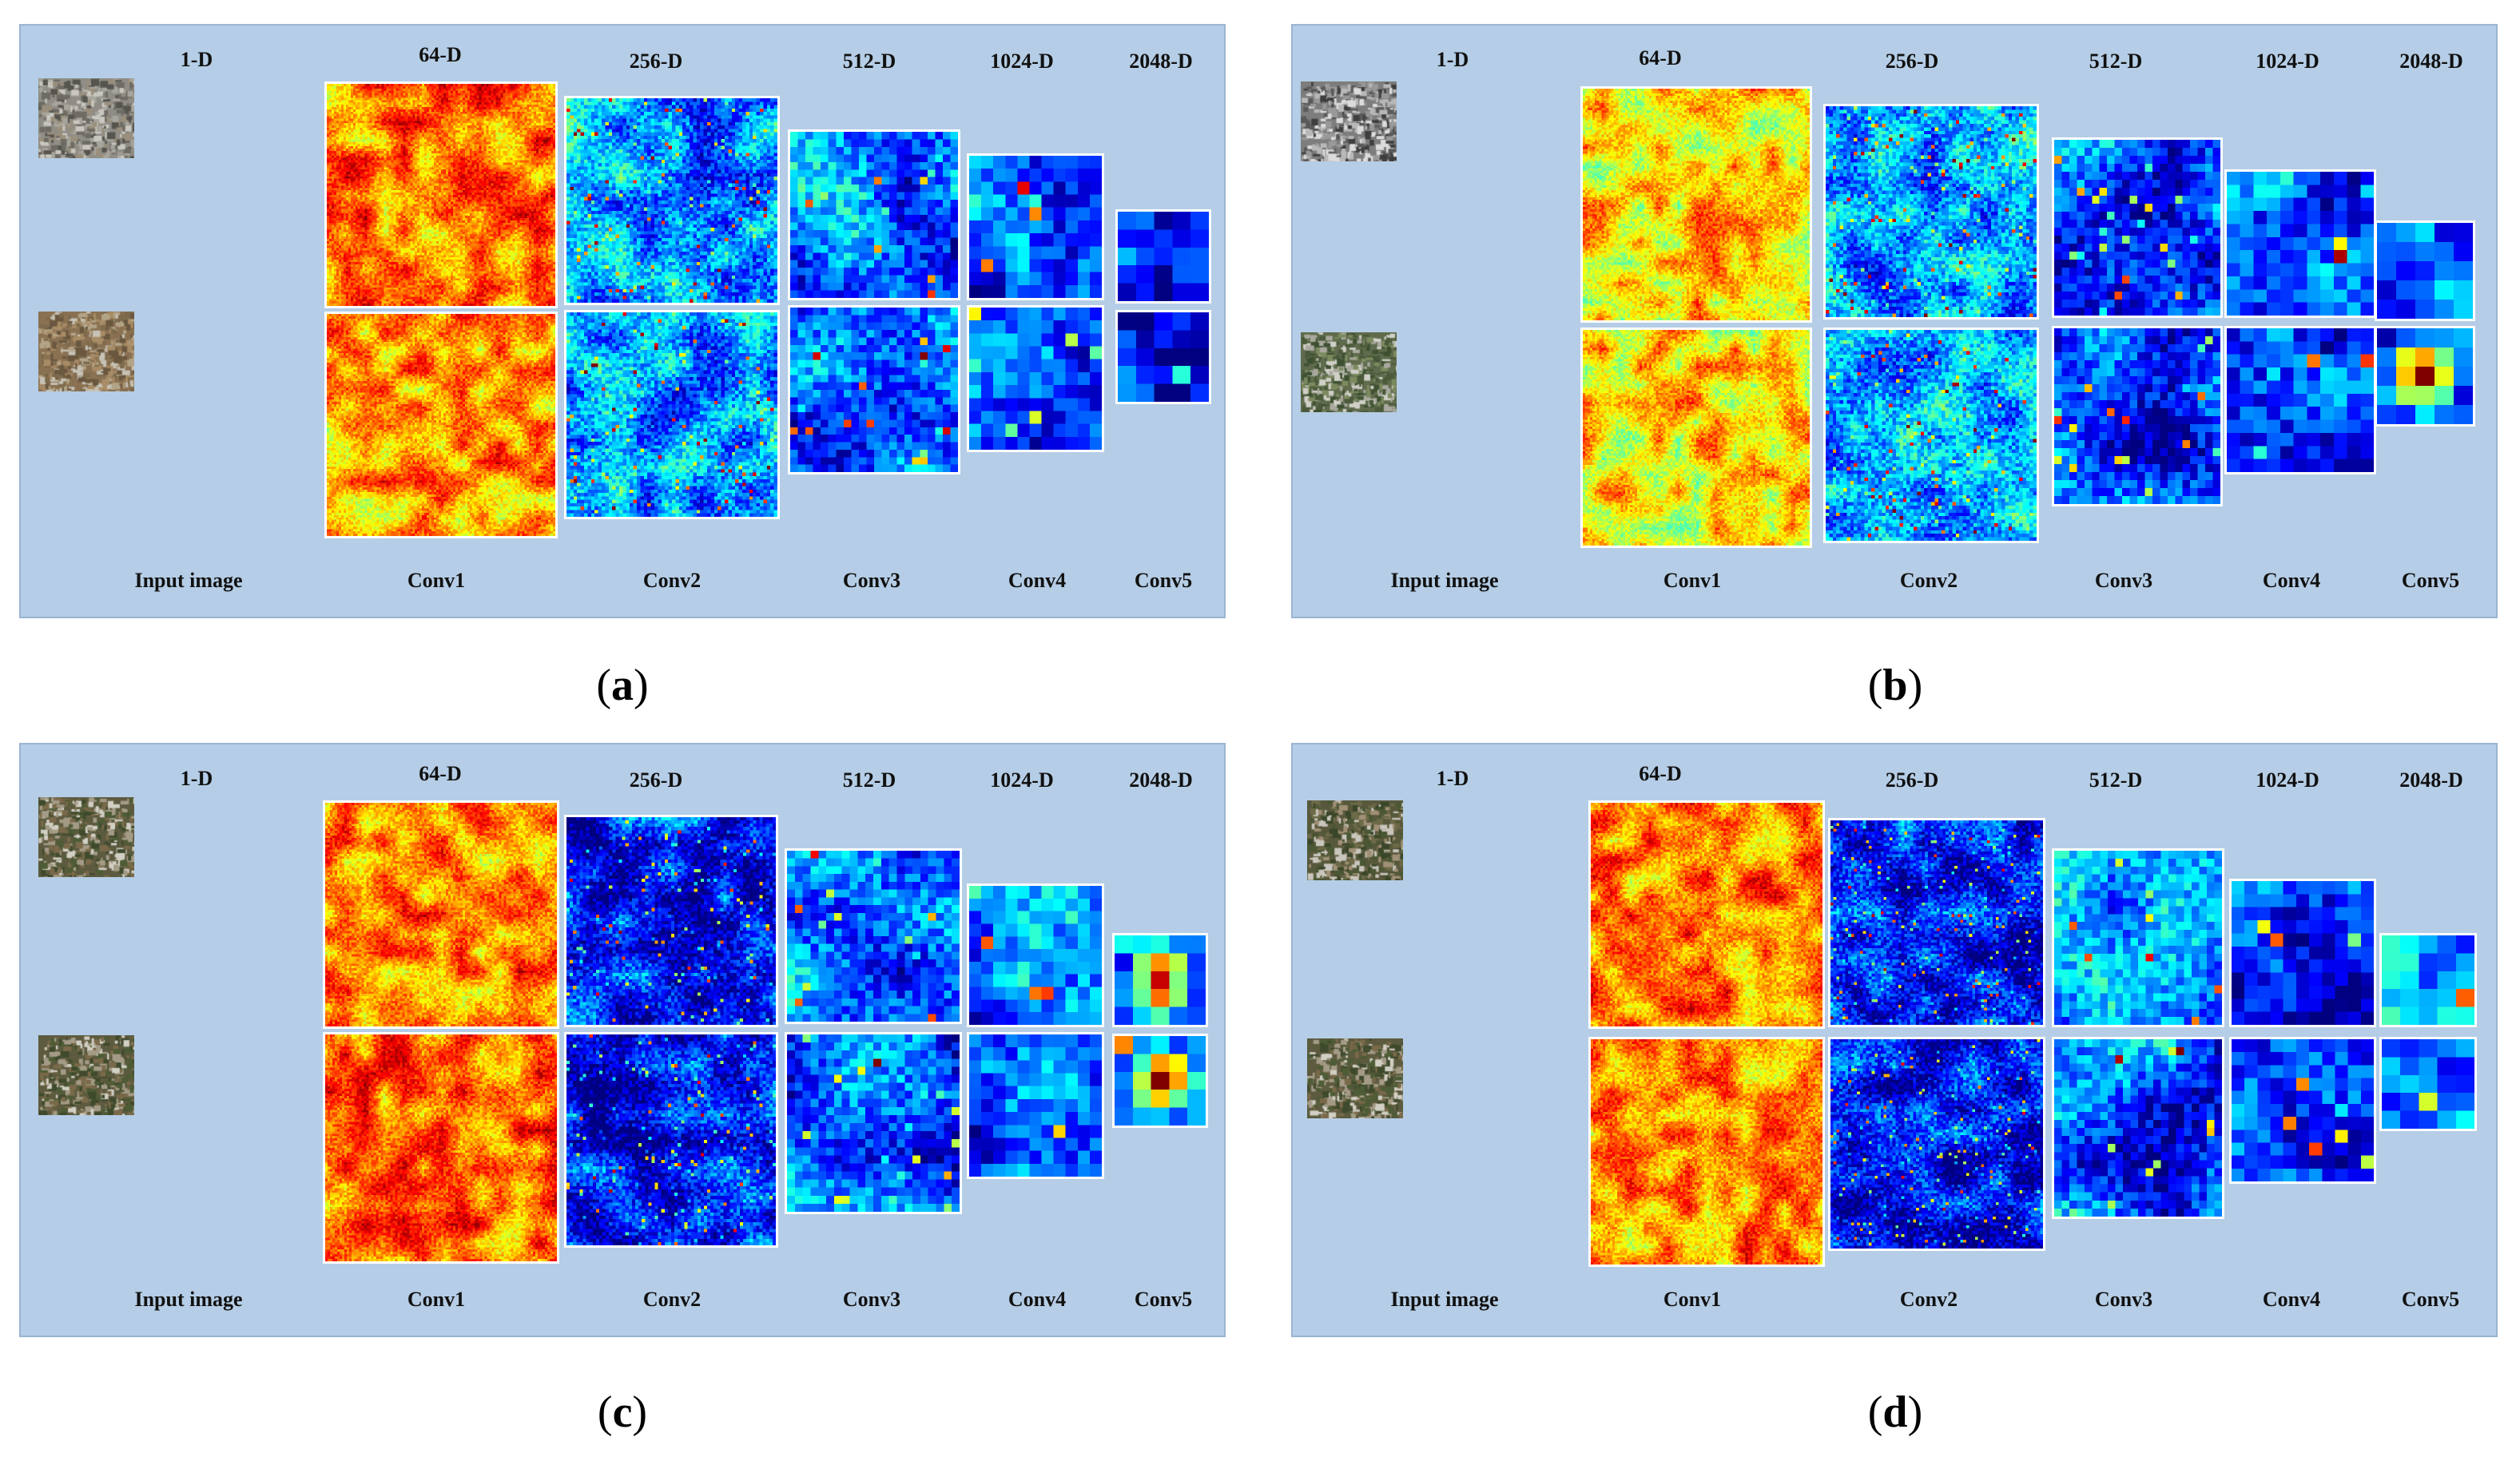 This screenshot has width=2520, height=1469. Describe the element at coordinates (1895, 1412) in the screenshot. I see `panel-d-caption: (d)` at that location.